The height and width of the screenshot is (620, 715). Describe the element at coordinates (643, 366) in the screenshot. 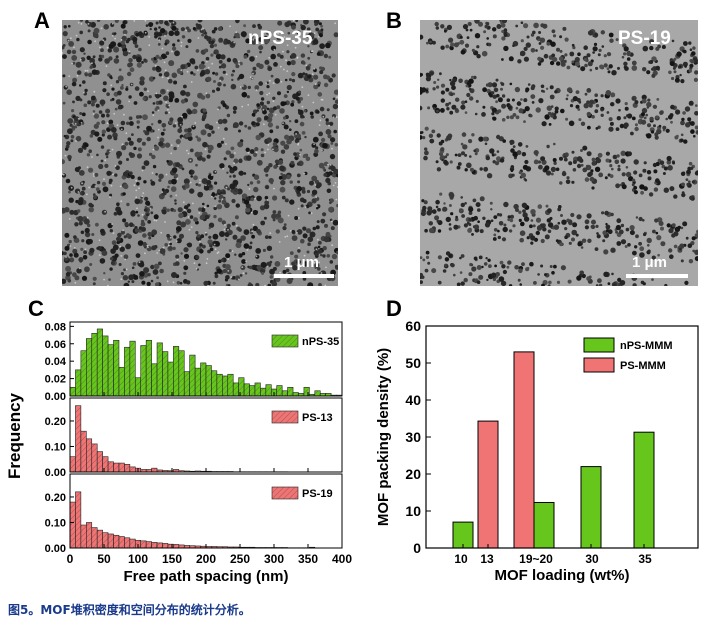

I see `legend-label: PS-MMM` at that location.